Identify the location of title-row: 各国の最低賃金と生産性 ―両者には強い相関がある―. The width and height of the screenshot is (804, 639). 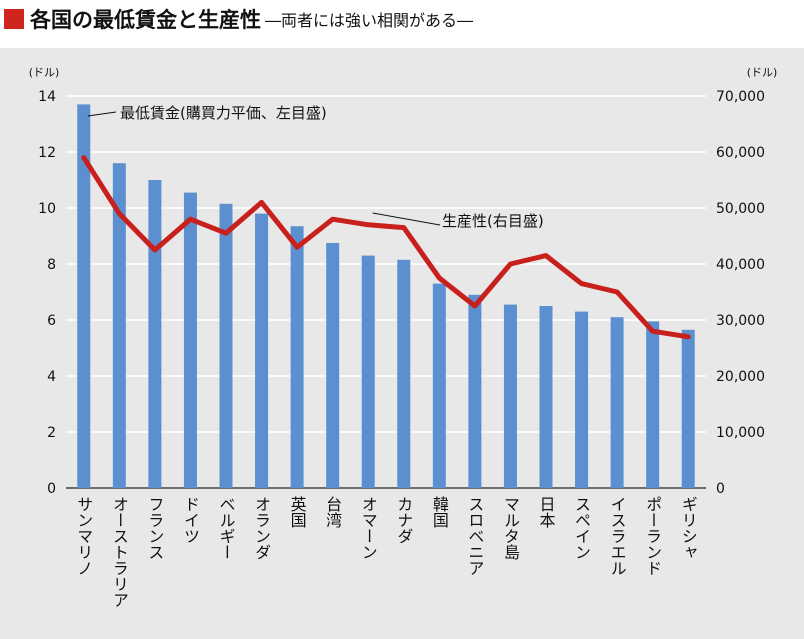
(238, 19).